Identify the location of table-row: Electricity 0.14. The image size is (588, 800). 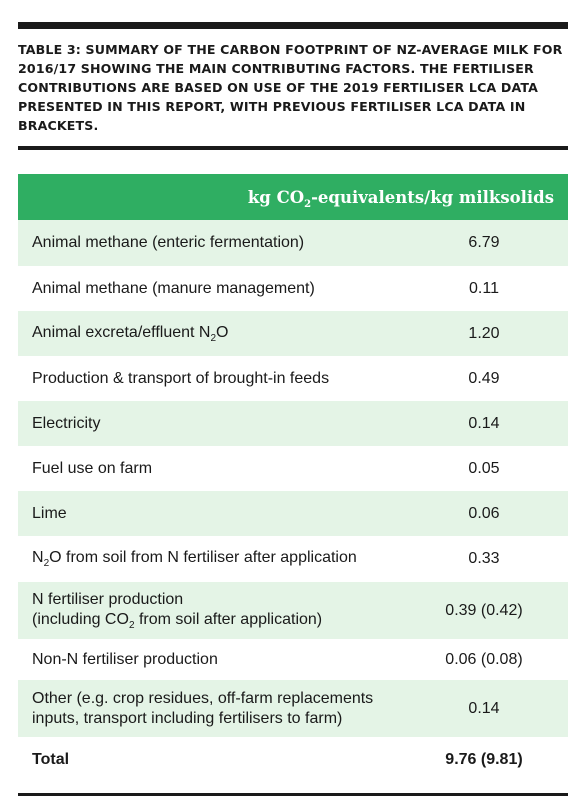
(293, 423).